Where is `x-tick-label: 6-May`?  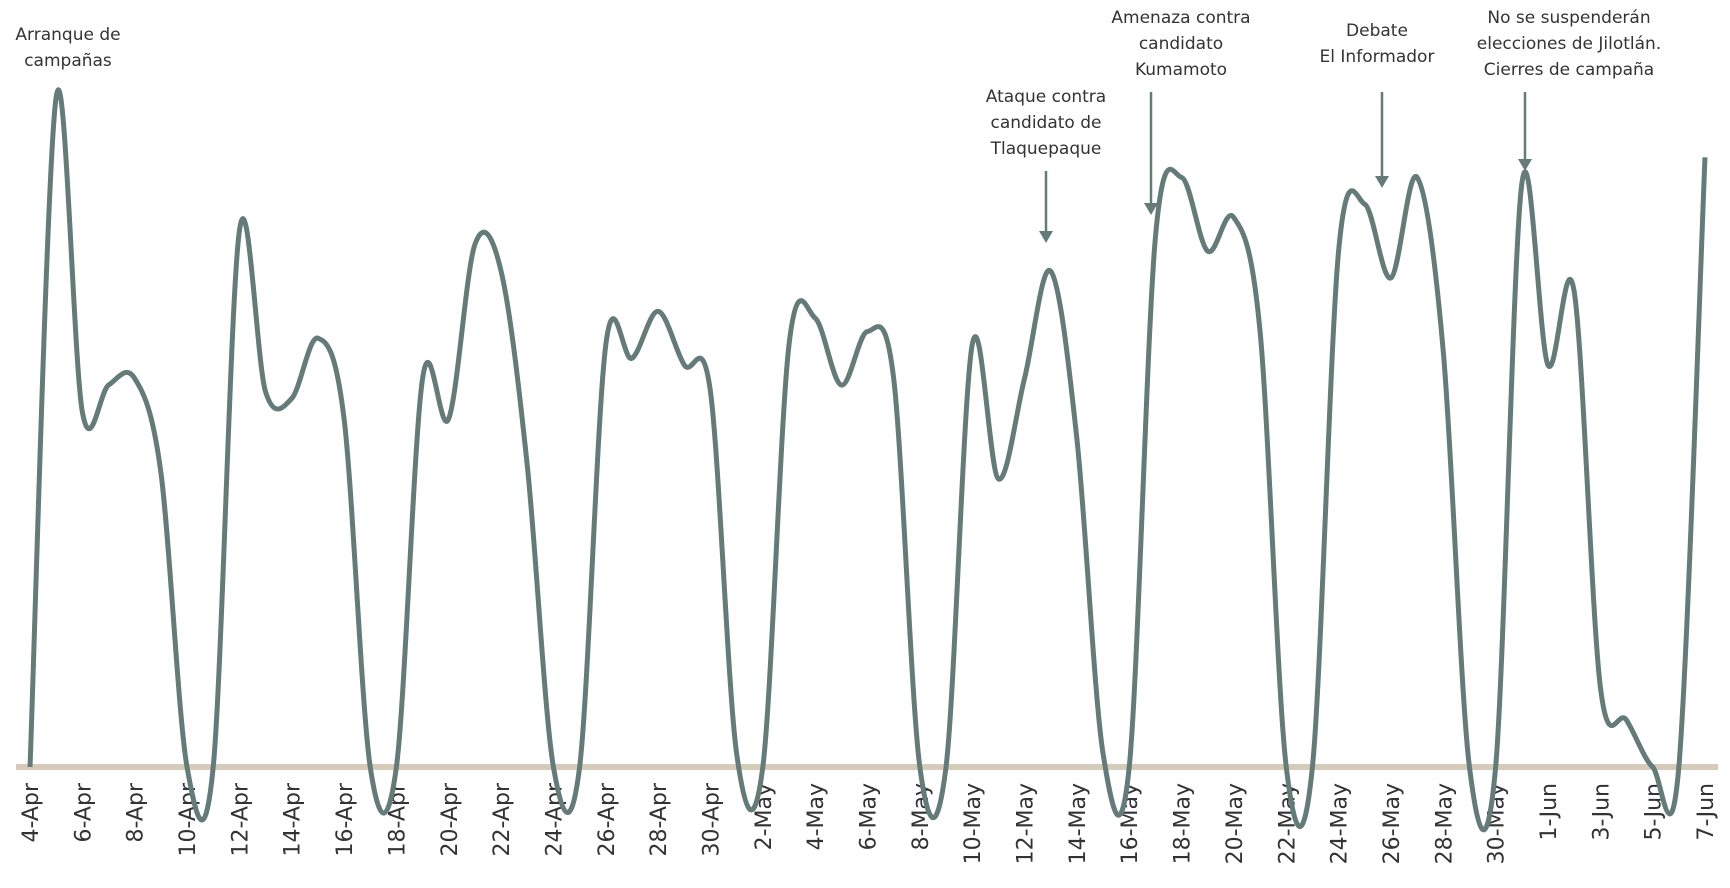 x-tick-label: 6-May is located at coordinates (869, 816).